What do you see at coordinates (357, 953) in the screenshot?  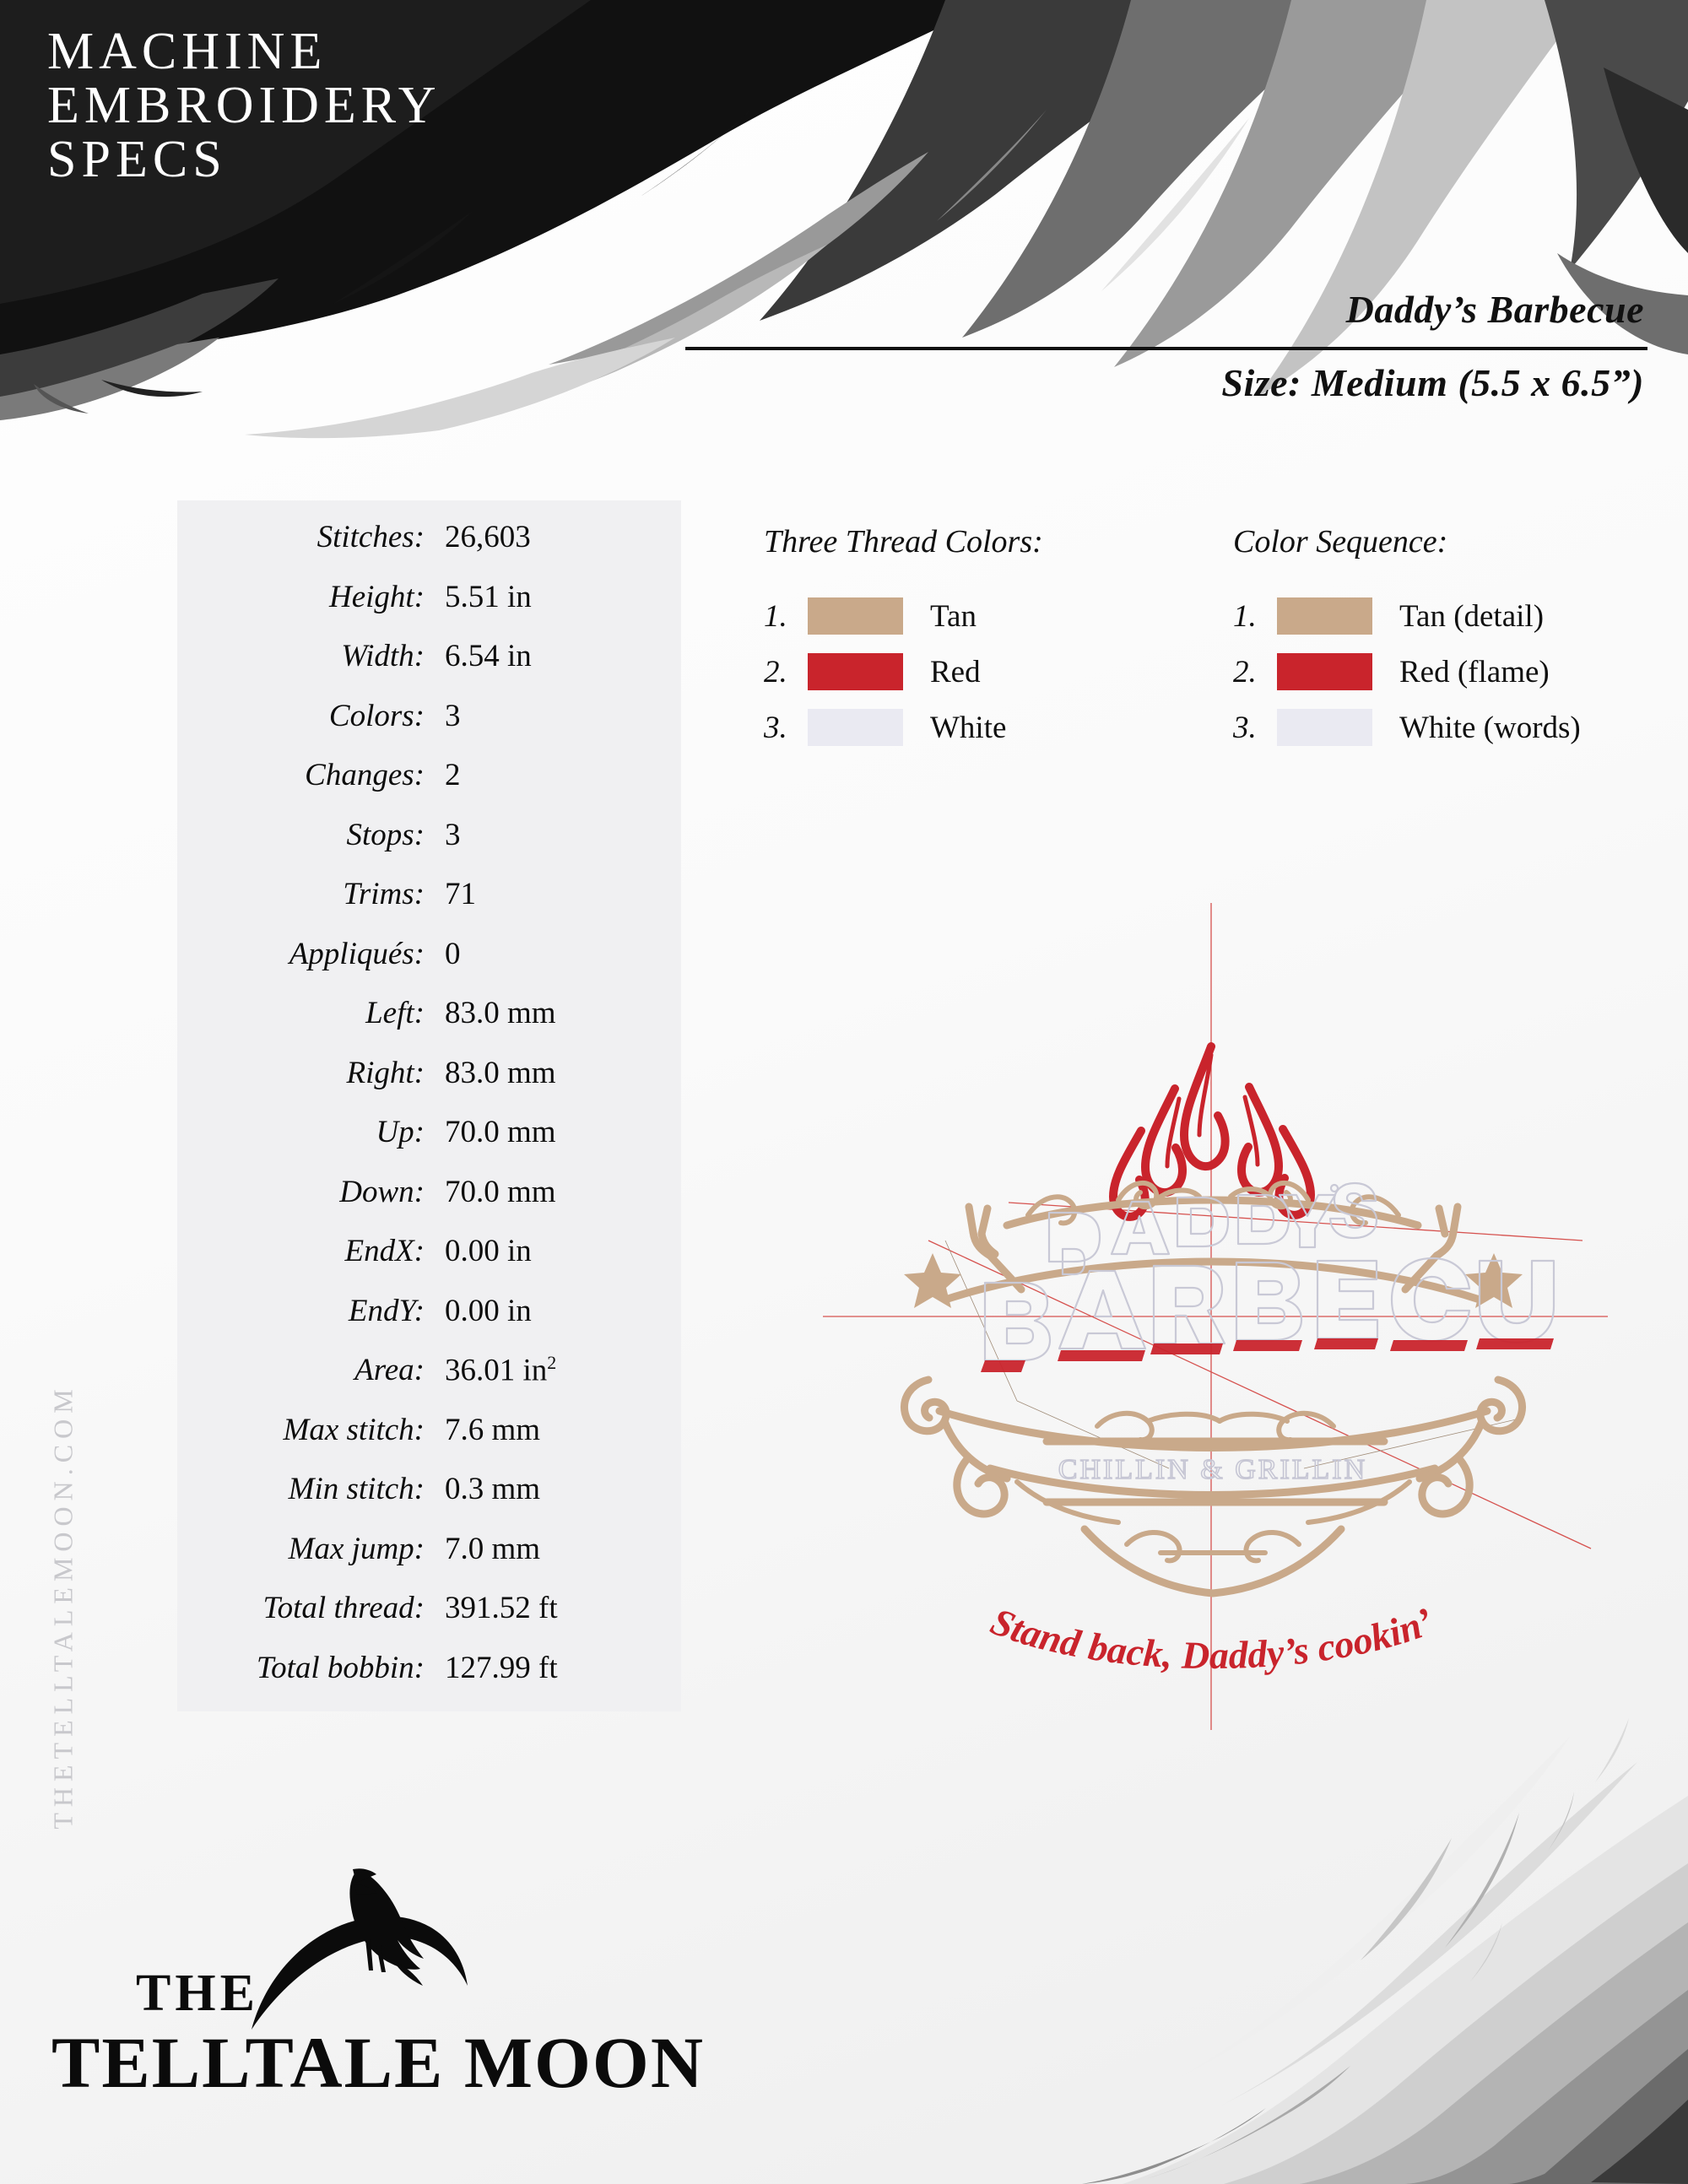 I see `spec-label: Appliqués:` at bounding box center [357, 953].